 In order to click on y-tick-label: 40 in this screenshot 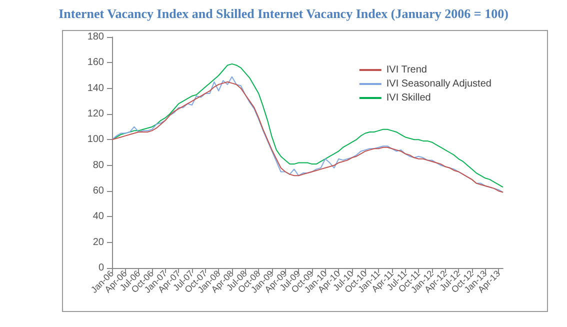, I will do `click(98, 216)`.